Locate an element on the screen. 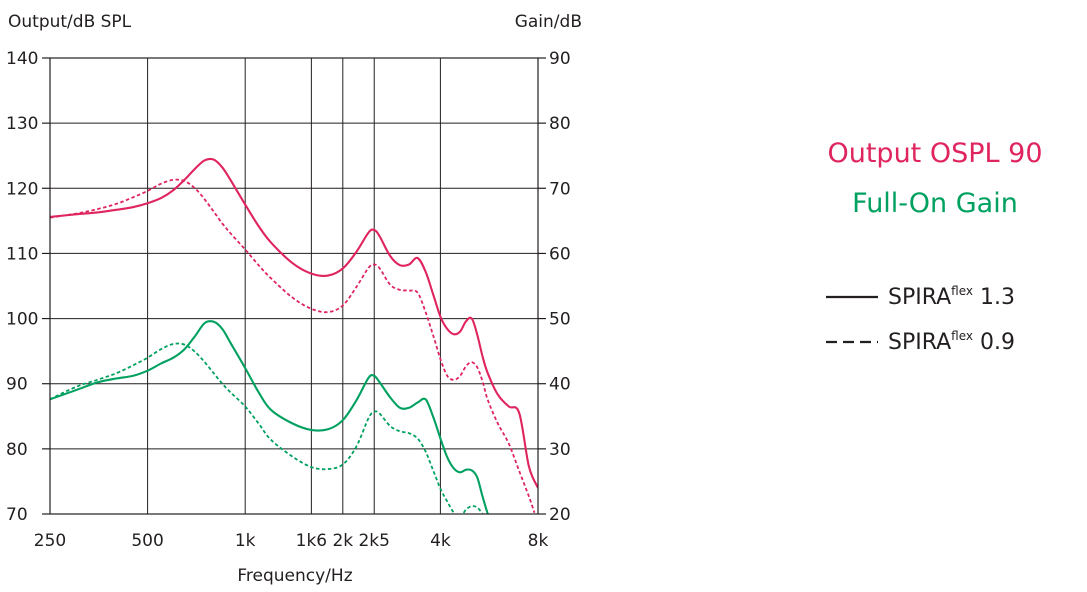 This screenshot has width=1087, height=592. right-tick-label: 80 is located at coordinates (560, 124).